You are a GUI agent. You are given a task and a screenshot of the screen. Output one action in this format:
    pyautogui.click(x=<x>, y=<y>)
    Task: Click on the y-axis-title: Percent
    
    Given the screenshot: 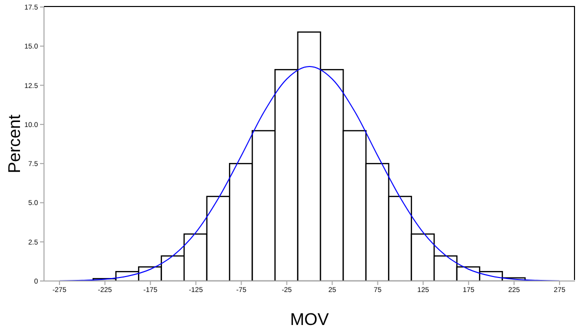 What is the action you would take?
    pyautogui.click(x=14, y=144)
    